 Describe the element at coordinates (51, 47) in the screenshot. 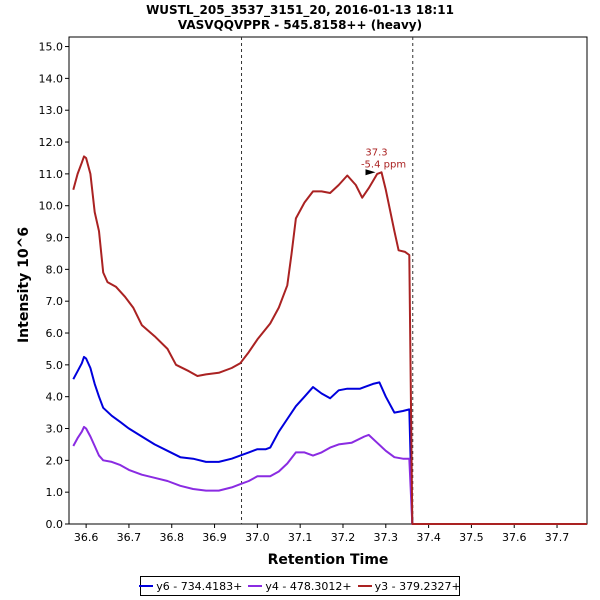

I see `y-tick-label: 15.0` at that location.